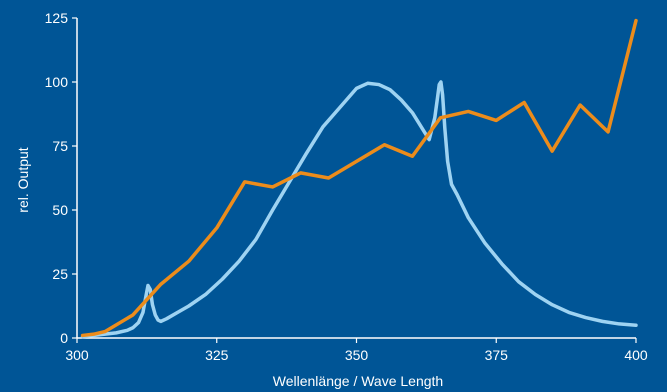 This screenshot has width=667, height=392. Describe the element at coordinates (64, 338) in the screenshot. I see `y-tick-label: 0` at that location.